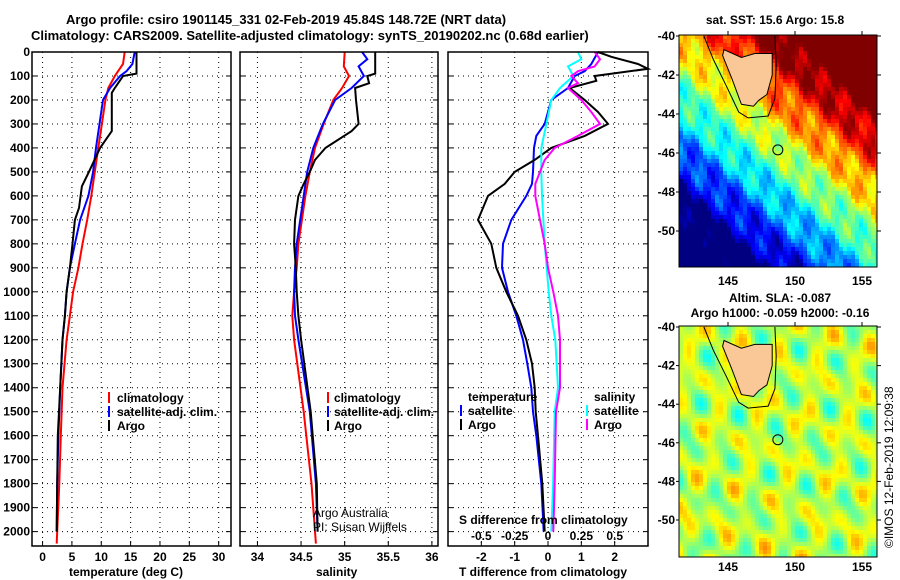 This screenshot has width=900, height=580. Describe the element at coordinates (614, 536) in the screenshot. I see `s-diff-tick-label: 0.5` at that location.